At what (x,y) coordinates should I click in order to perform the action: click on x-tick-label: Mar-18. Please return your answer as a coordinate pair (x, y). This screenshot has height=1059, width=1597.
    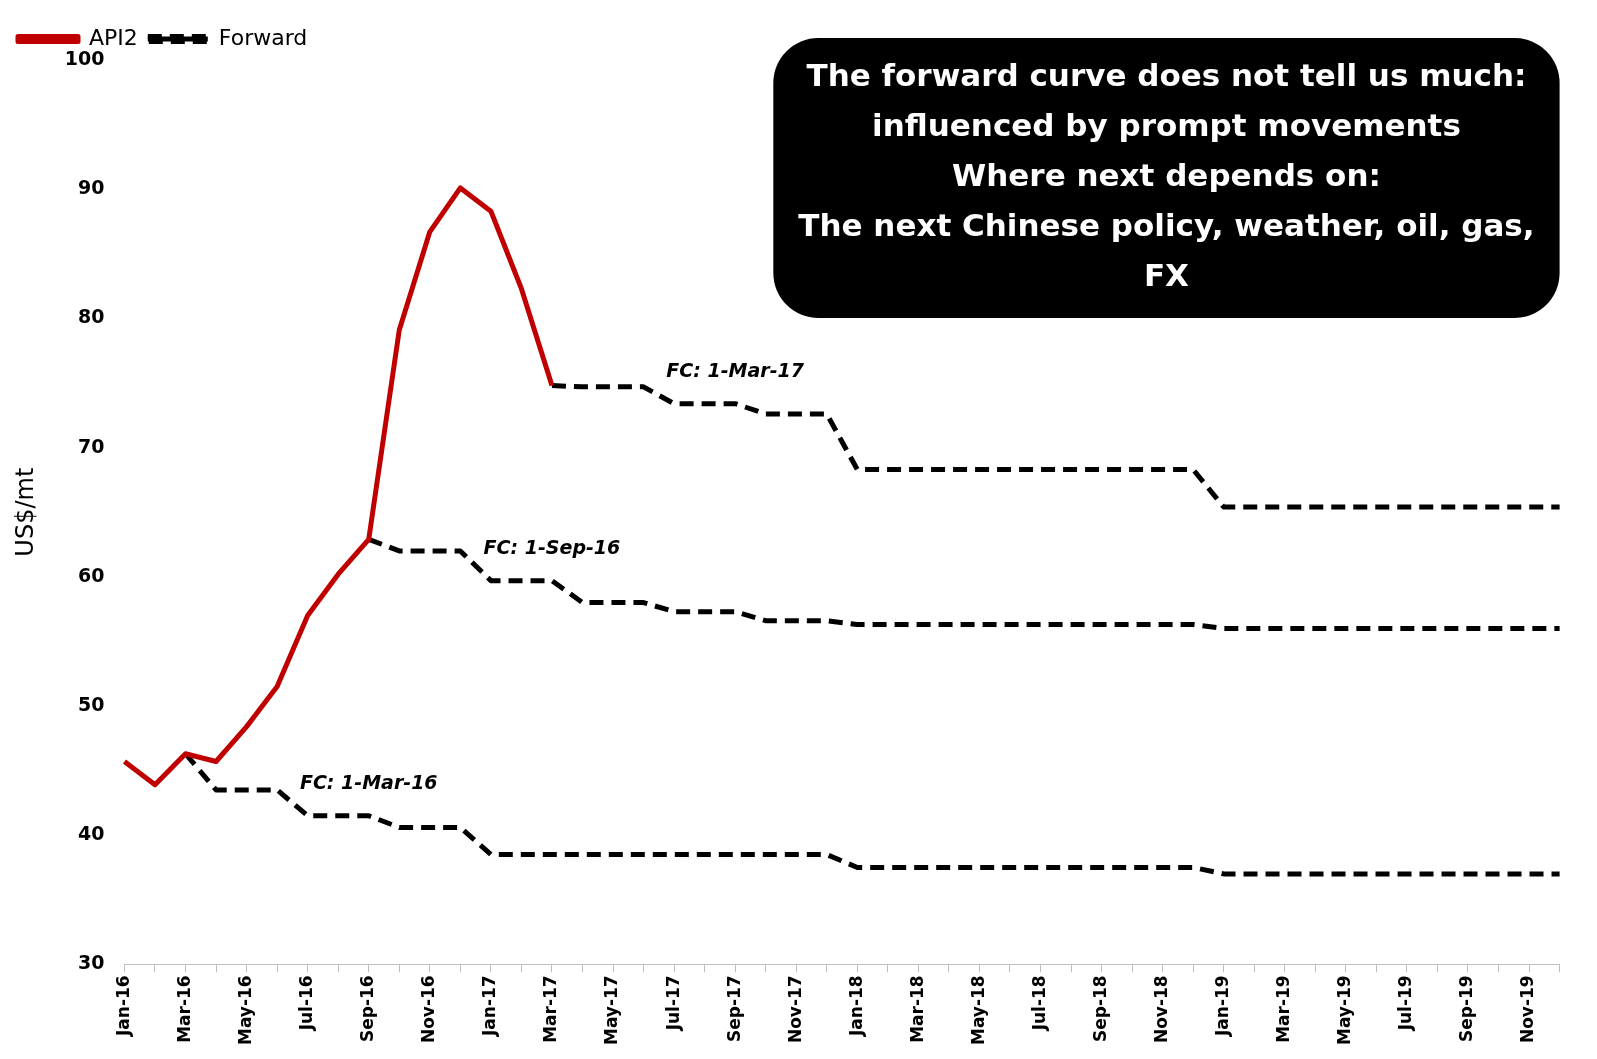
    Looking at the image, I should click on (916, 1009).